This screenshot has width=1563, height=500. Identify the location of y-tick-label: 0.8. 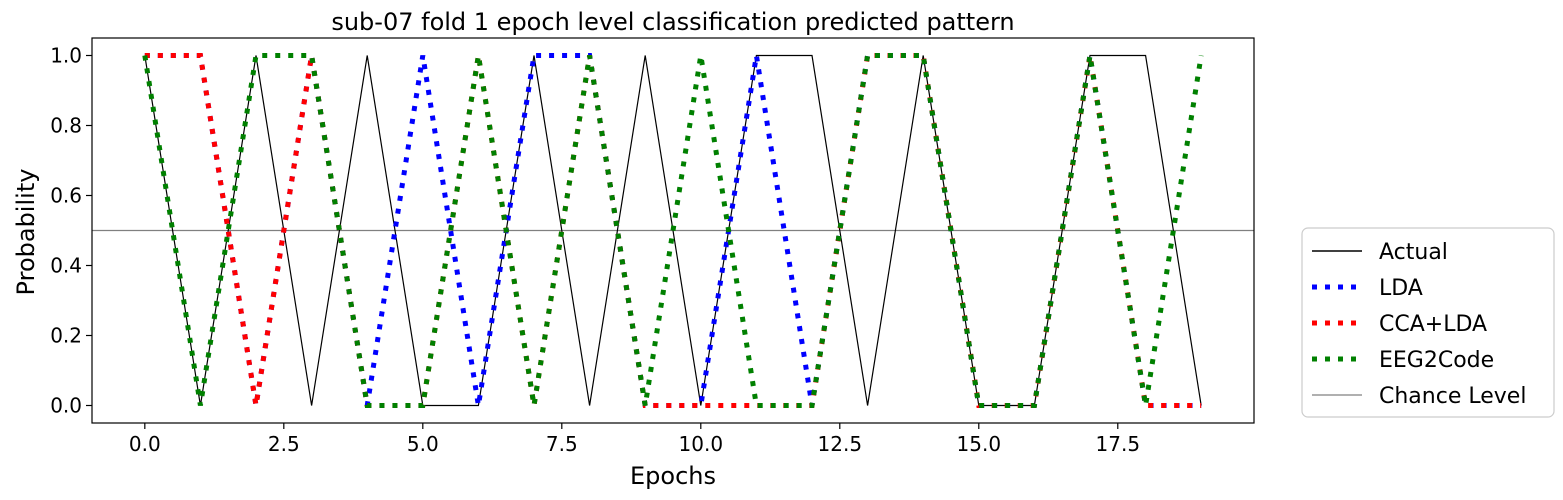
(66, 126).